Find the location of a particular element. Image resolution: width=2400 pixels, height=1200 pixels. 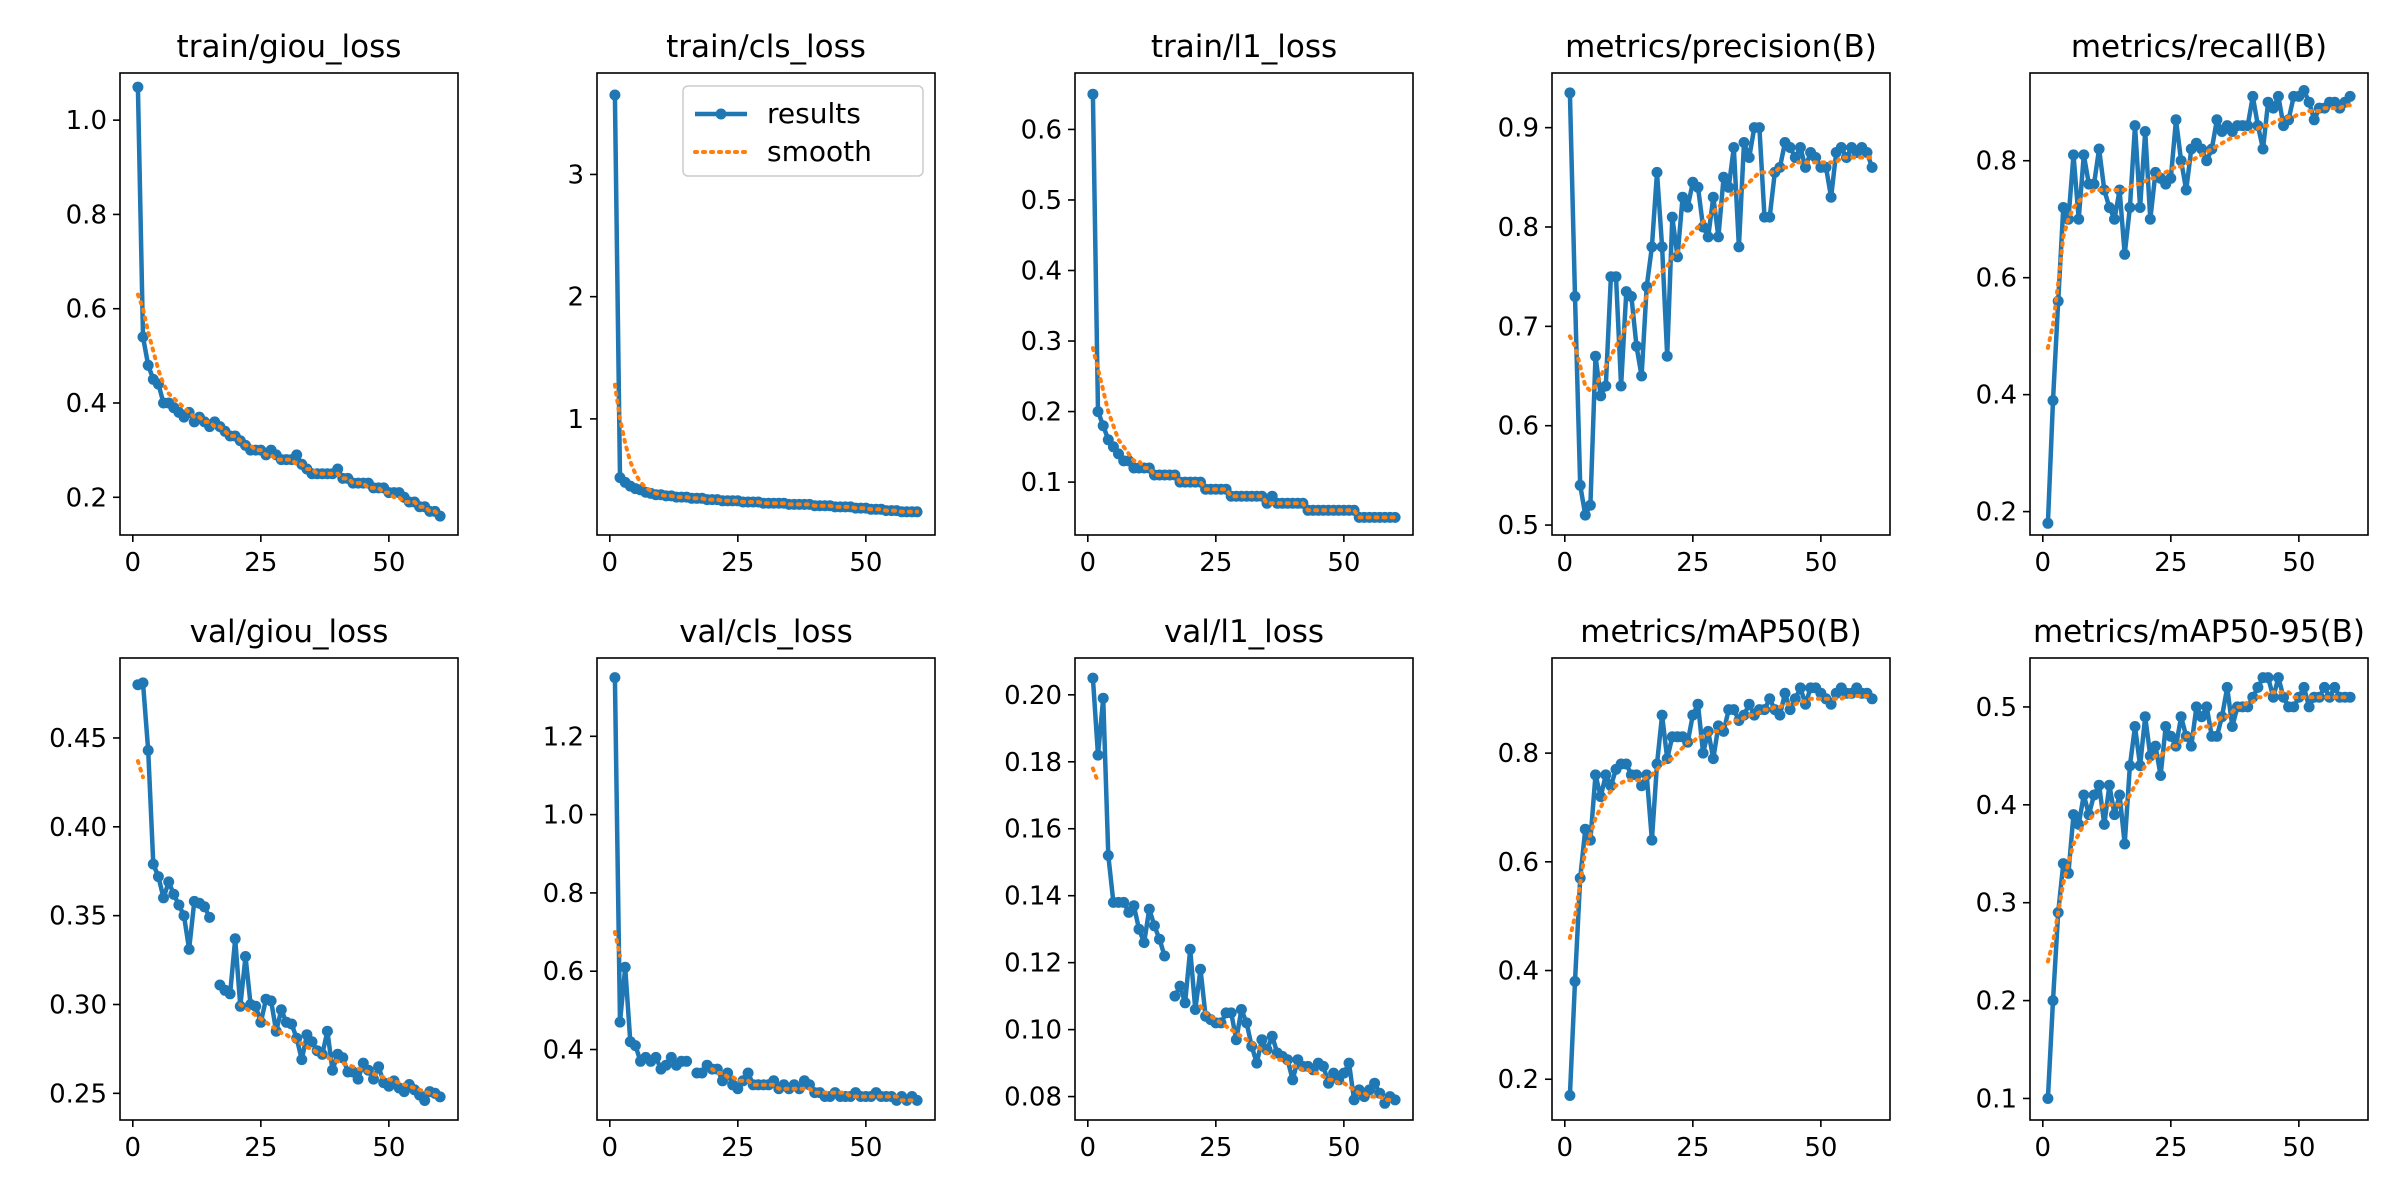

subplot-title: val/cls_loss is located at coordinates (766, 632).